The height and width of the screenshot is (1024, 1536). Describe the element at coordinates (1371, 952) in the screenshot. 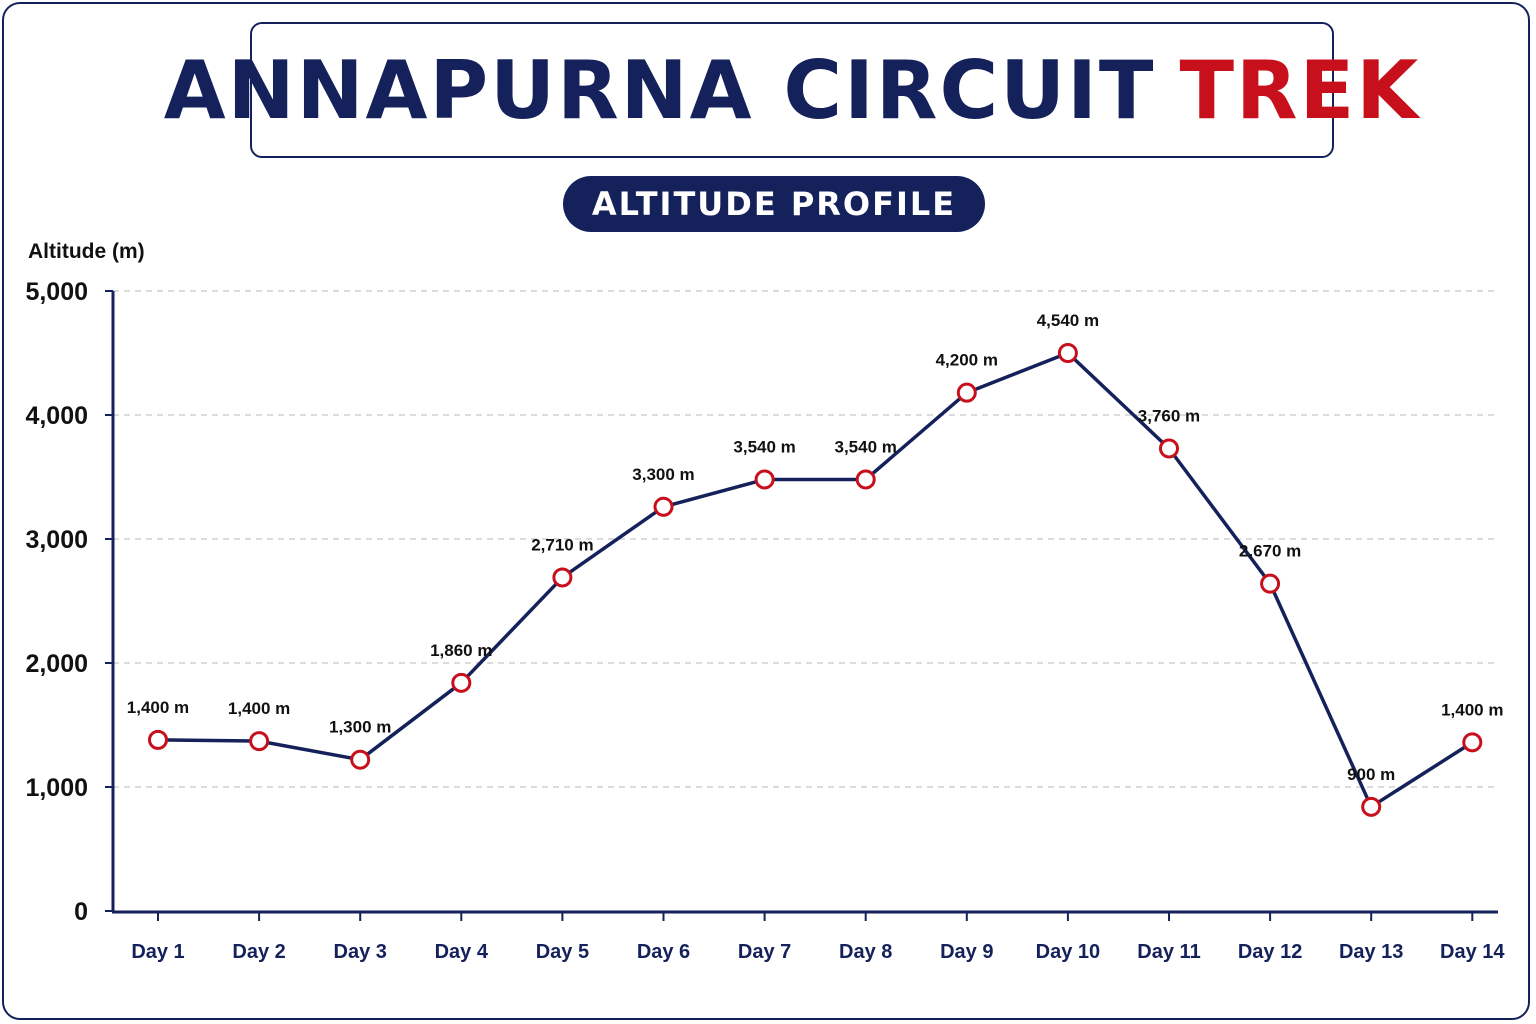

I see `x-tick-label: Day 13` at that location.